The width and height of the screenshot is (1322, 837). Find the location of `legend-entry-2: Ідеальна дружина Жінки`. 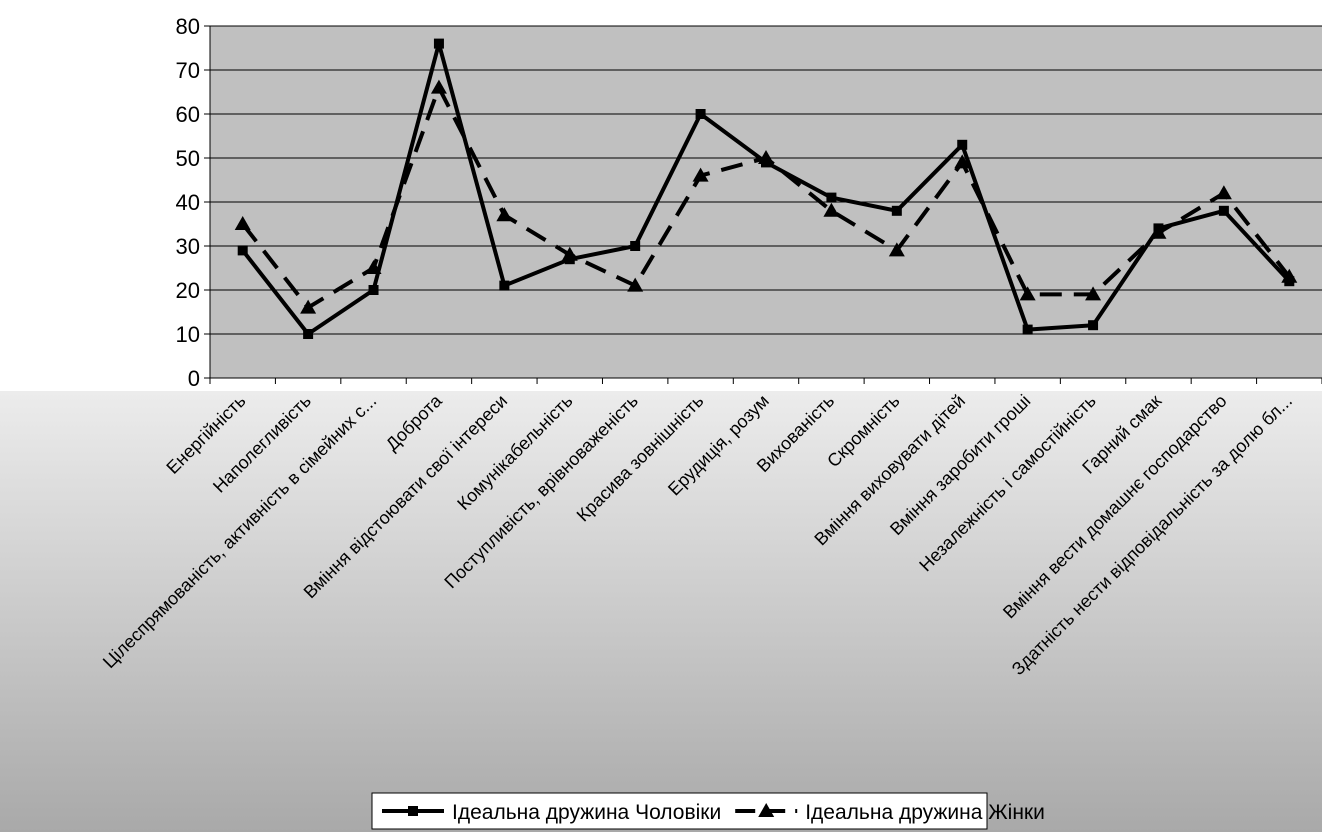

legend-entry-2: Ідеальна дружина Жінки is located at coordinates (890, 812).